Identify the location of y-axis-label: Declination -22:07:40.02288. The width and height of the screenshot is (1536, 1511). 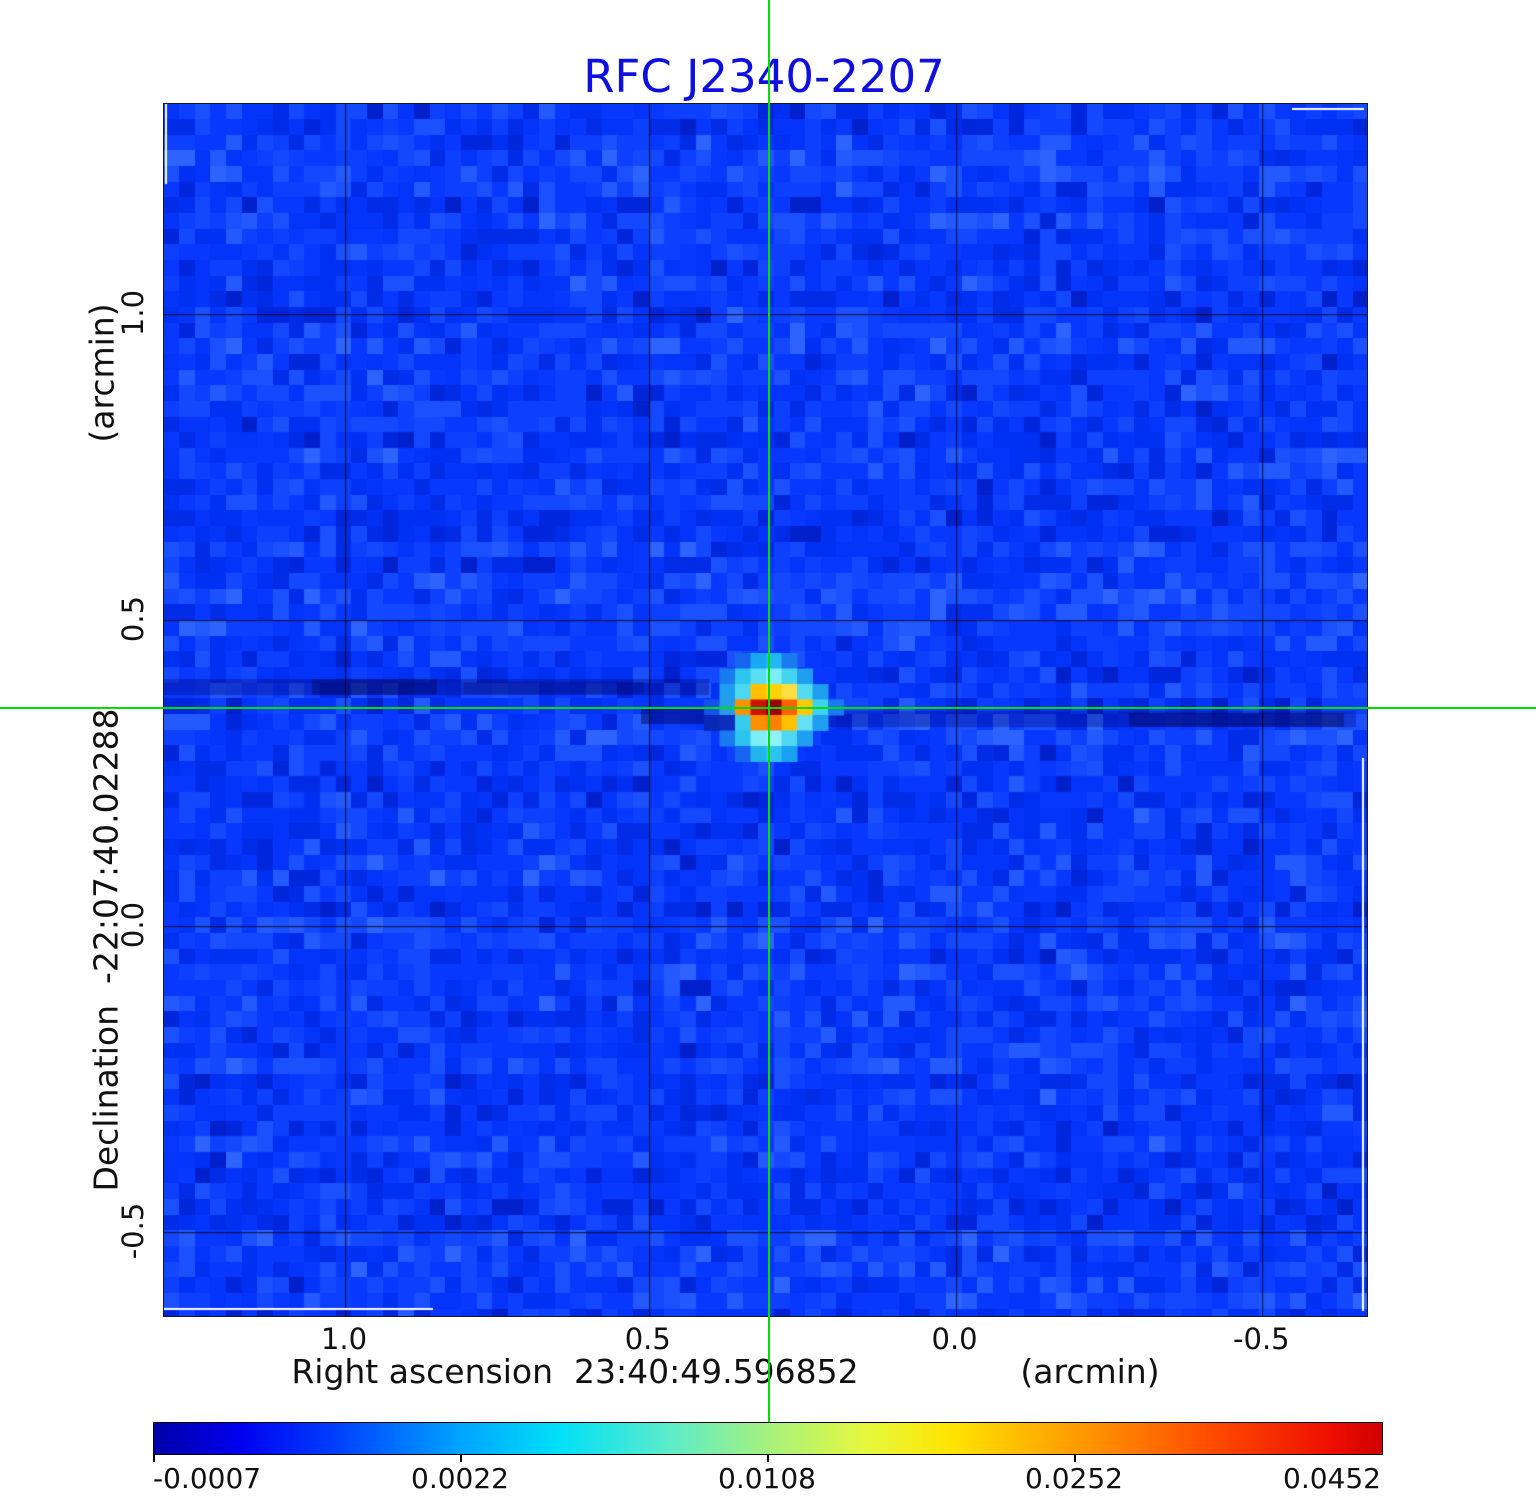
(106, 950).